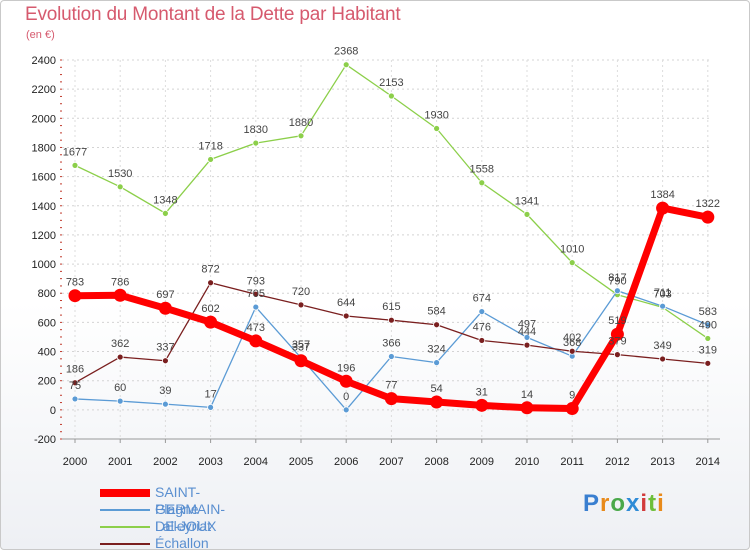 The width and height of the screenshot is (750, 552). Describe the element at coordinates (527, 201) in the screenshot. I see `data-label: 1341` at that location.